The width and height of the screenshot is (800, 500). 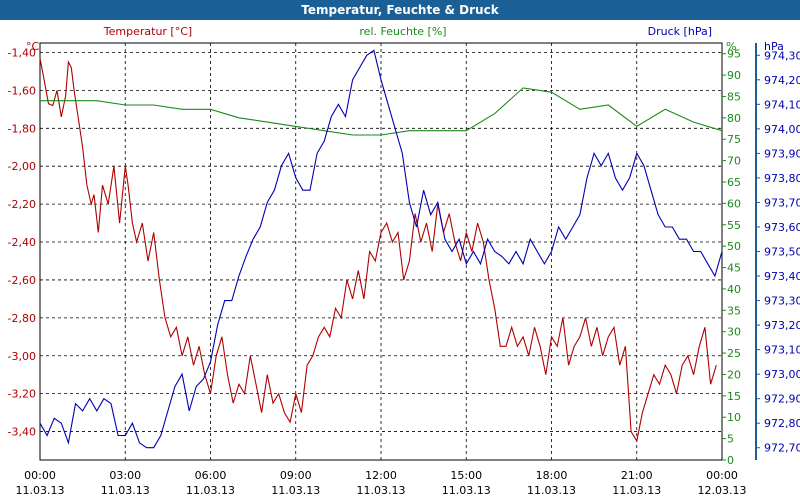 I want to click on pressure-tick-label: 972,80, so click(x=782, y=423).